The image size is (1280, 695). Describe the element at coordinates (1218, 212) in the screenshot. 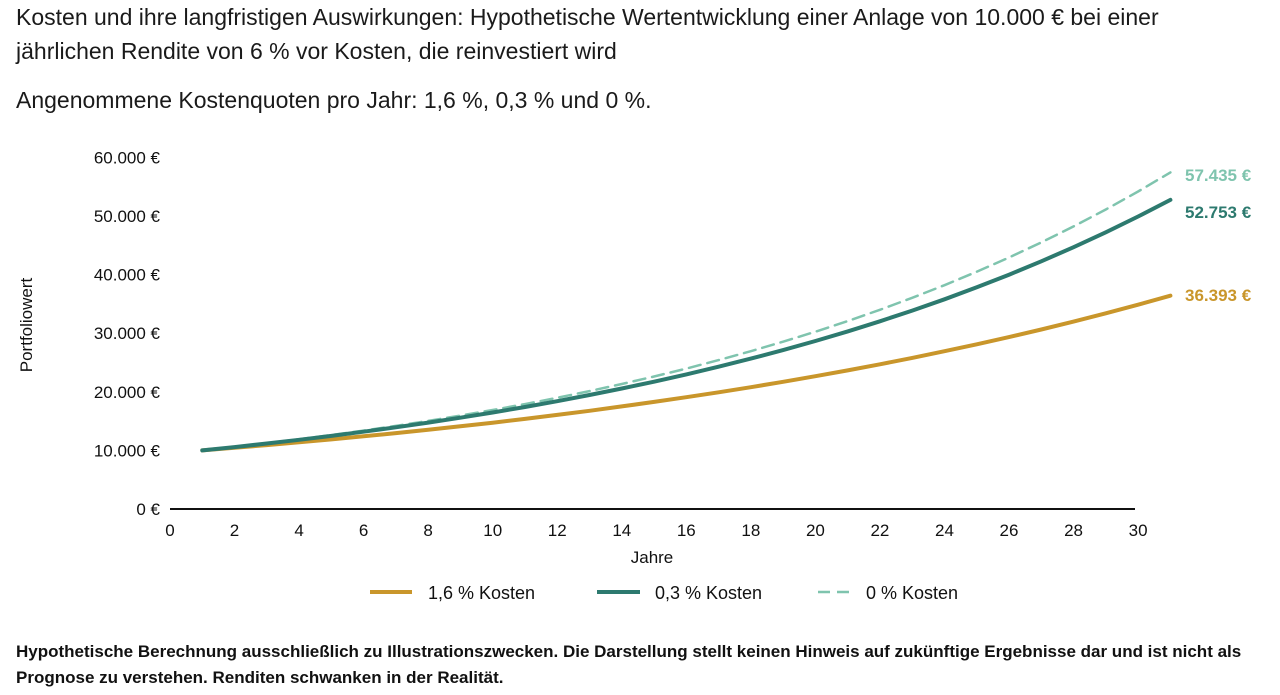

I see `end-value-label: 52.753 €` at that location.